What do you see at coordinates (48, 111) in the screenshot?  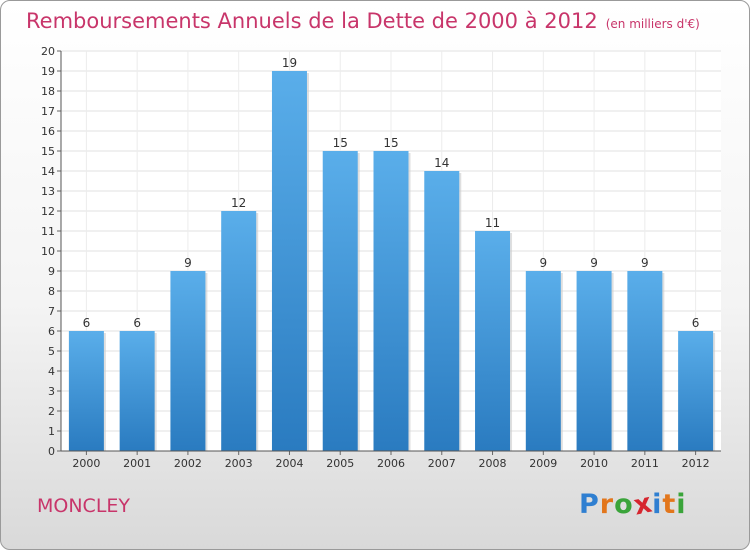 I see `y-tick-label: 17` at bounding box center [48, 111].